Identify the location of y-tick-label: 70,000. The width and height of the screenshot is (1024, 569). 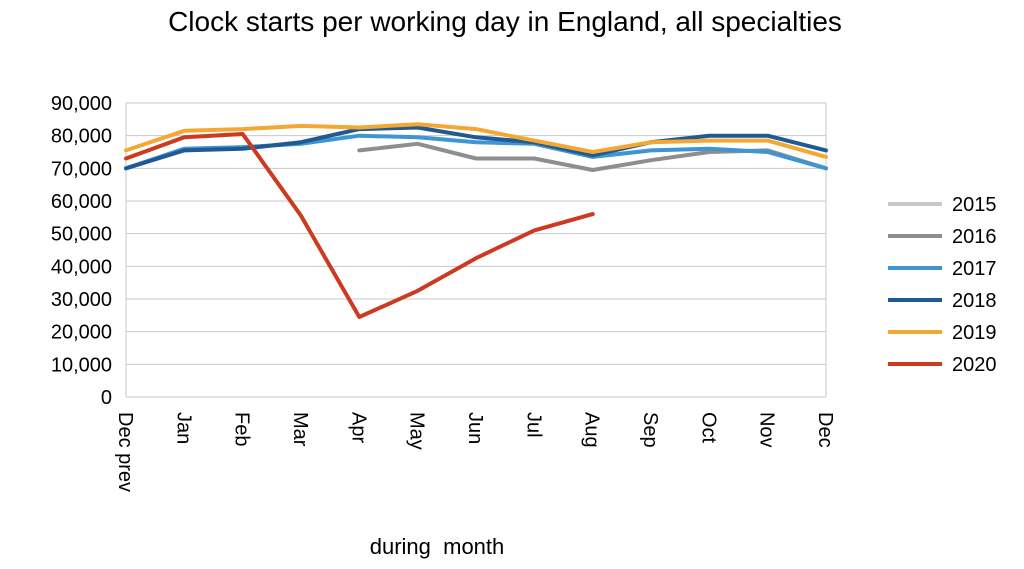
(81, 169).